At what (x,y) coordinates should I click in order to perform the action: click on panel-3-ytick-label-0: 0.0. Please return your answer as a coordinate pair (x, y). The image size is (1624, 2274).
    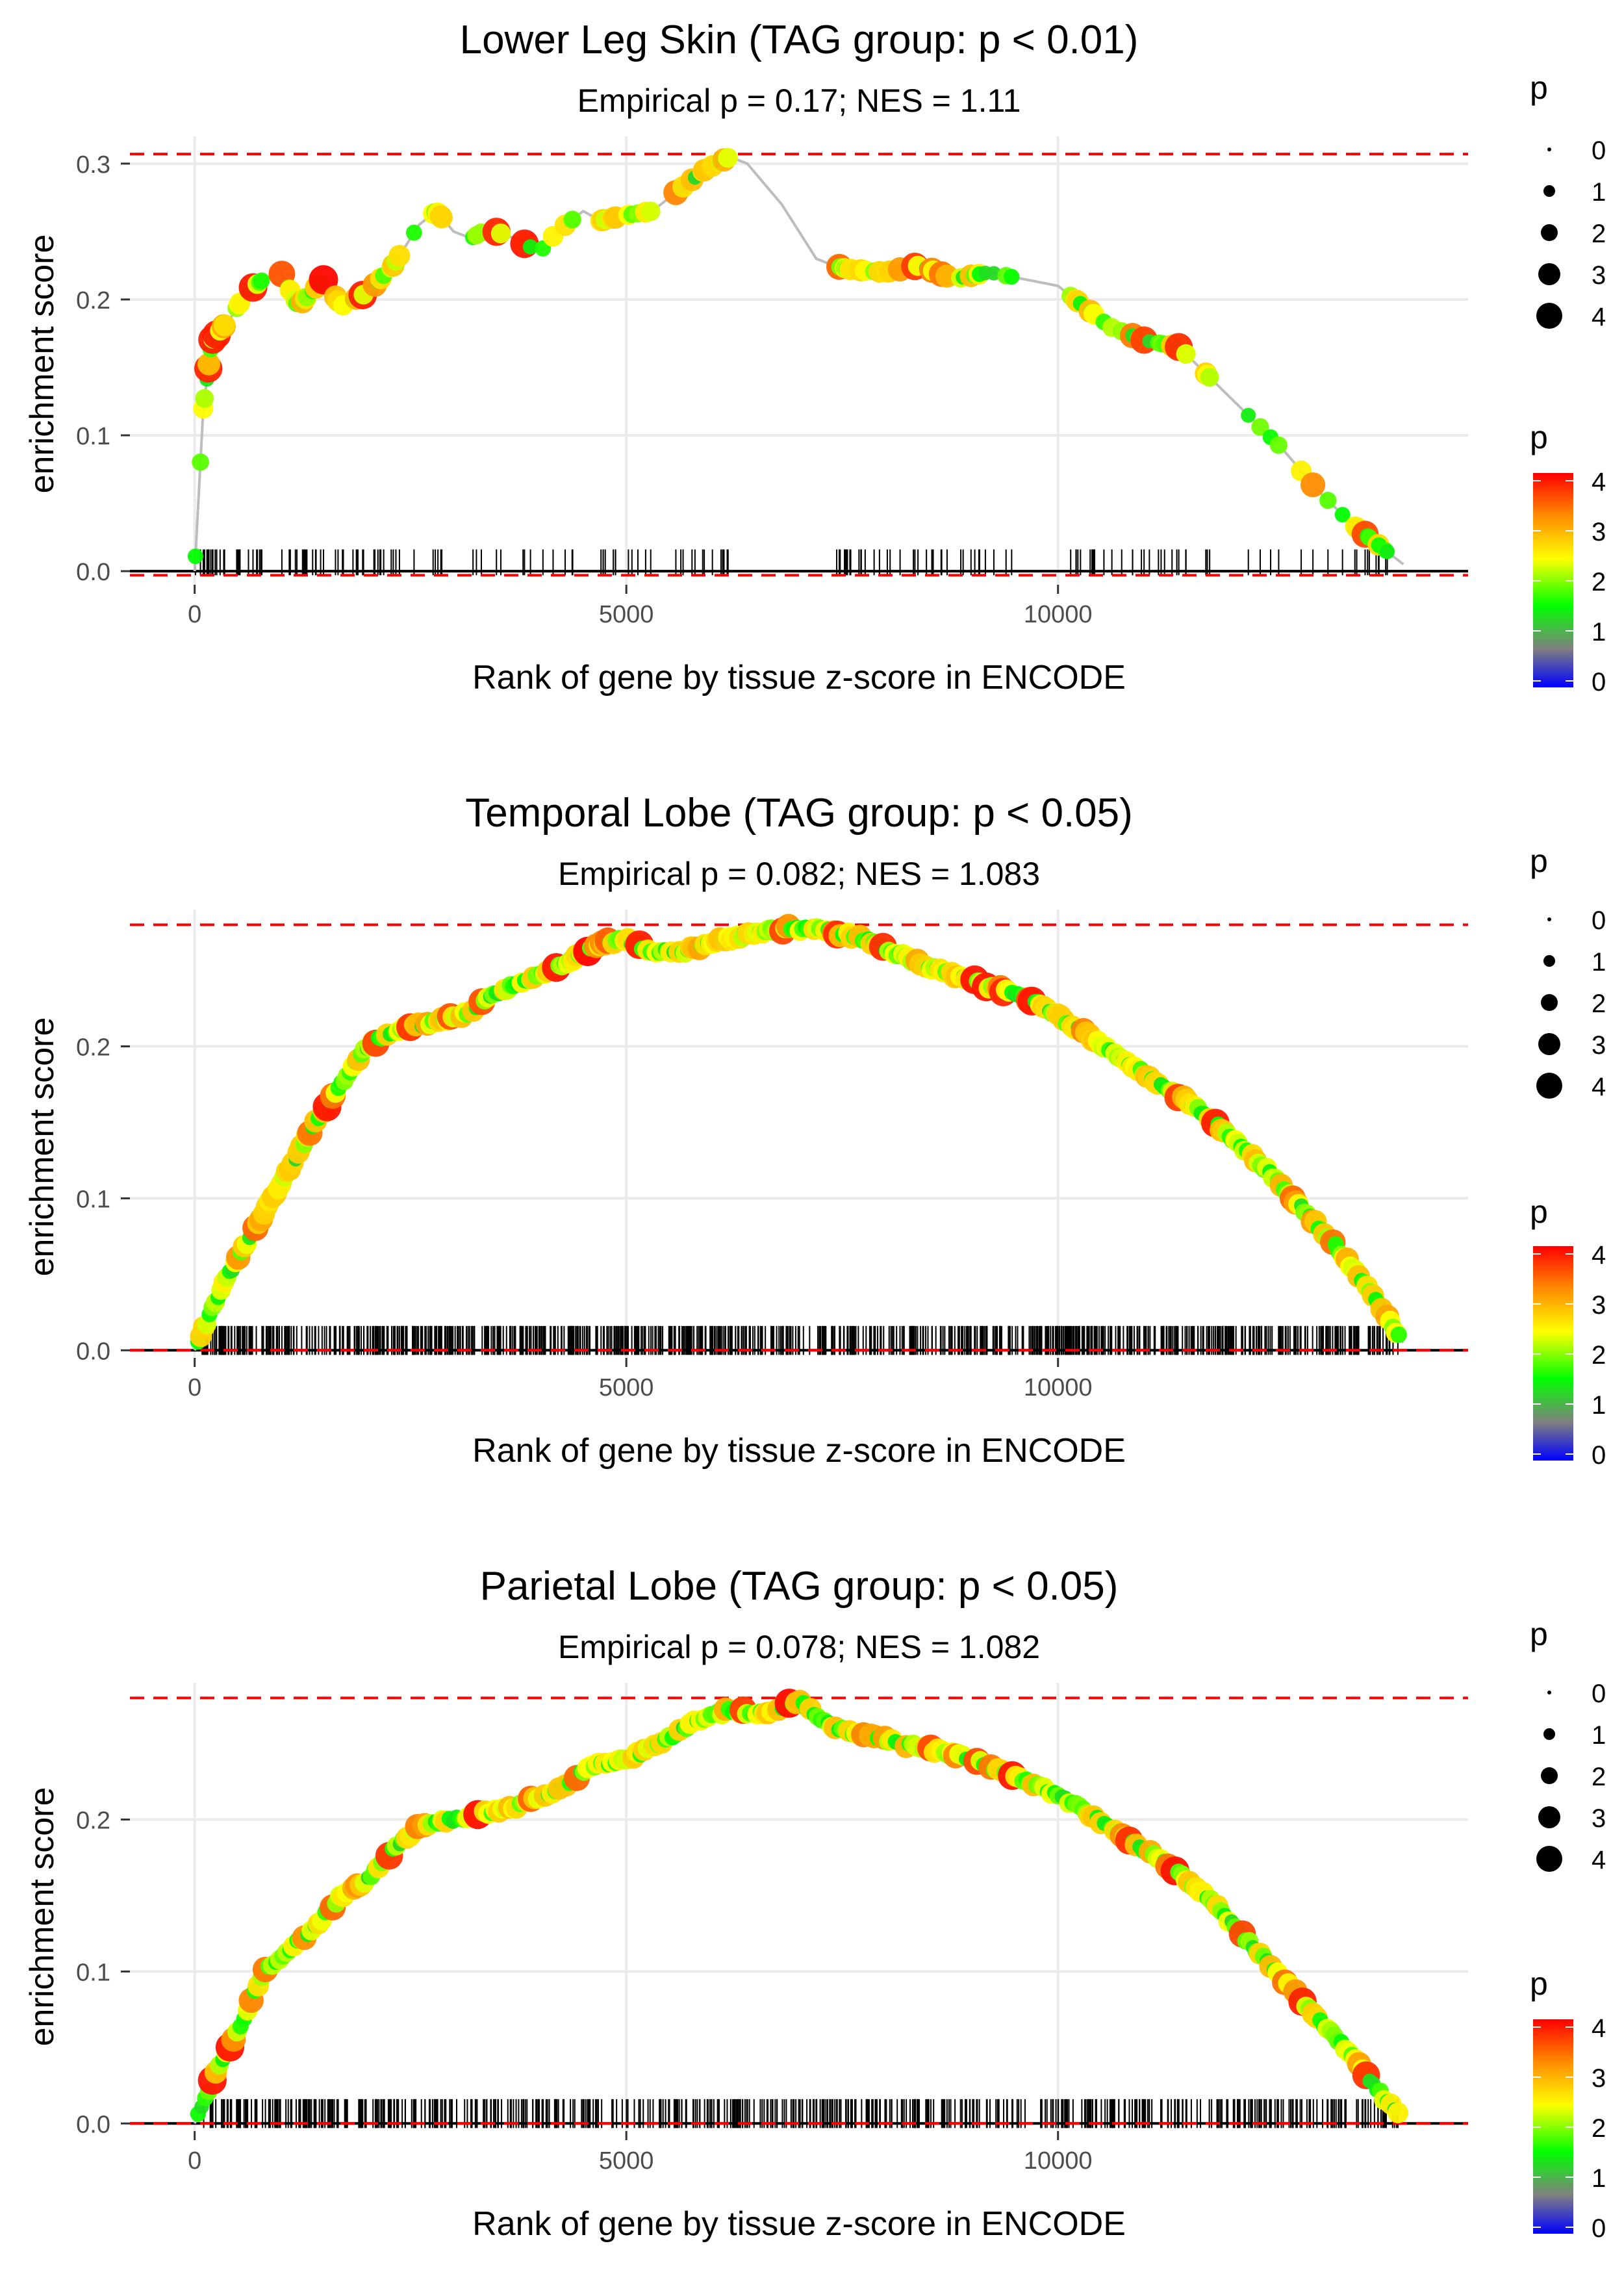
    Looking at the image, I should click on (93, 2124).